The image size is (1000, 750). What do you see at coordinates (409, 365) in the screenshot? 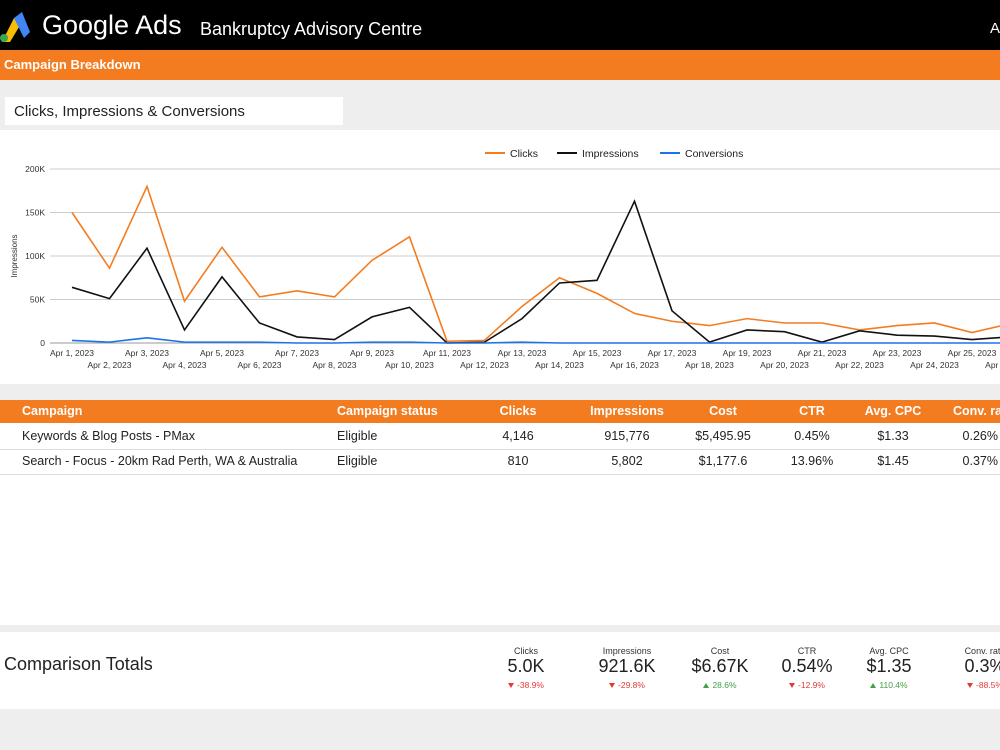
I see `x-tick-label: Apr 10, 2023` at bounding box center [409, 365].